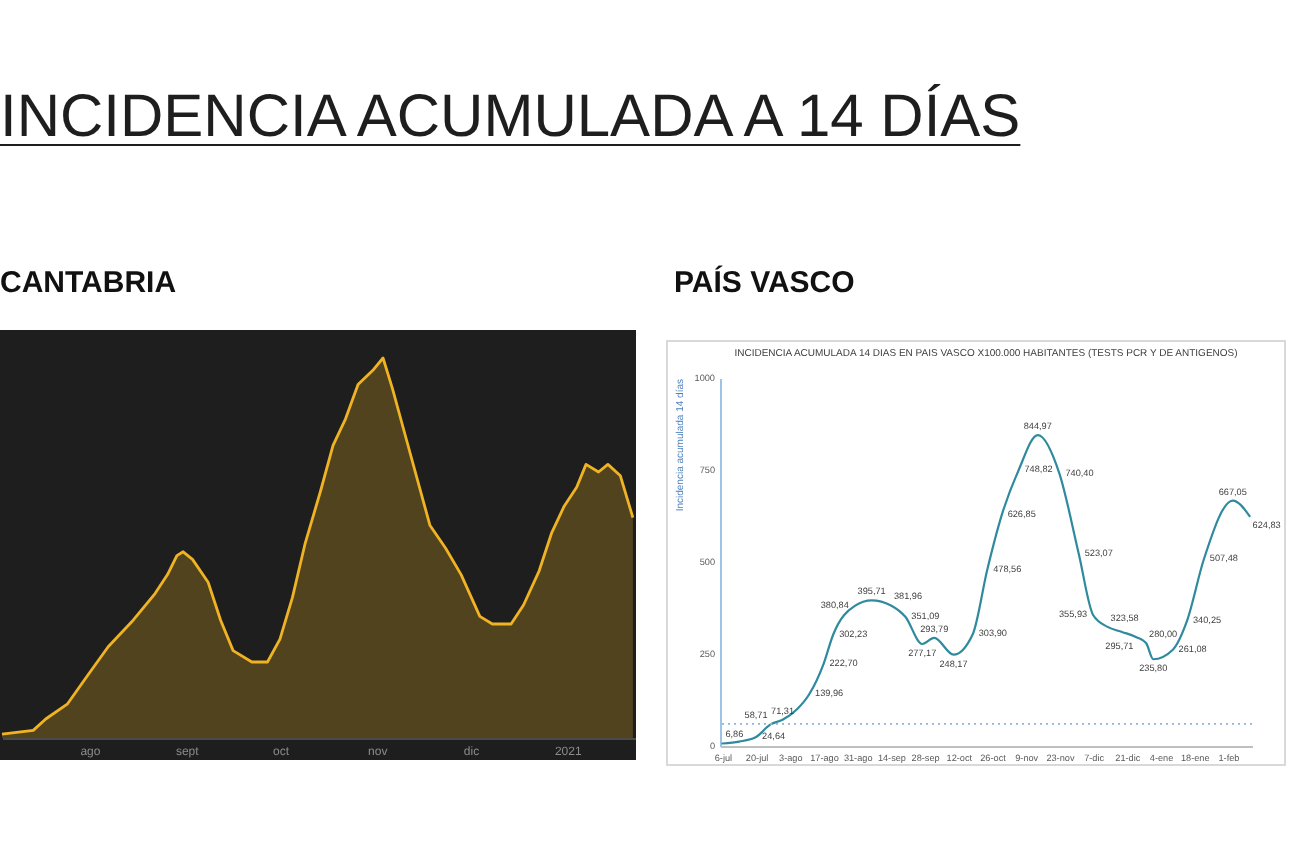 The image size is (1300, 866). What do you see at coordinates (764, 284) in the screenshot?
I see `chart-title: PAÍS VASCO` at bounding box center [764, 284].